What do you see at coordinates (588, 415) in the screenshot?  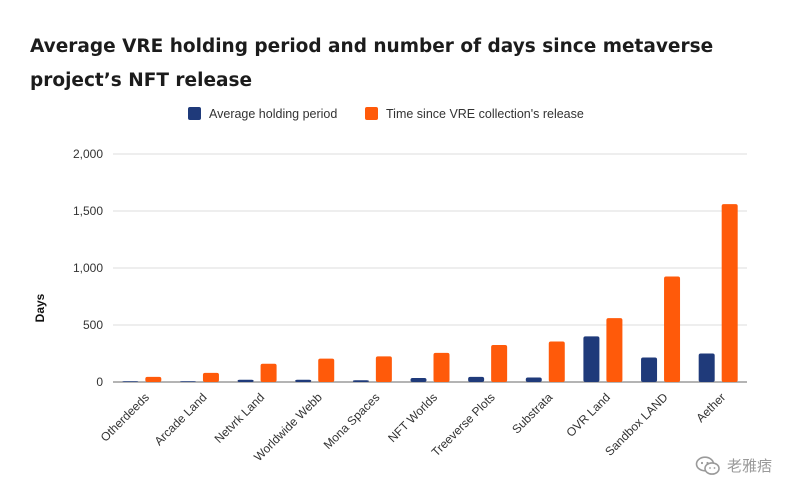 I see `x-tick-label: OVR Land` at bounding box center [588, 415].